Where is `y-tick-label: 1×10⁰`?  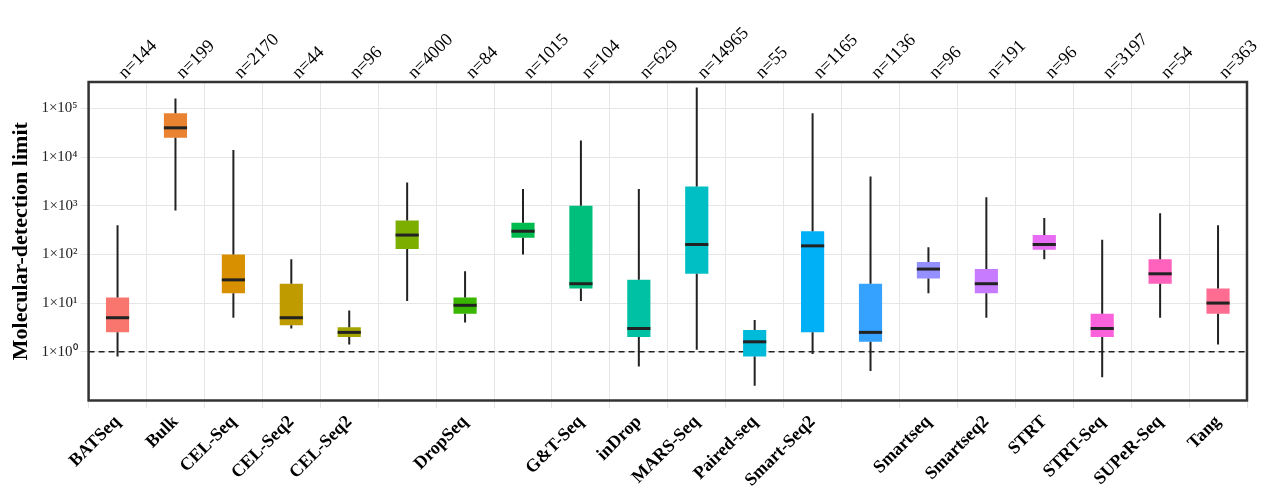
y-tick-label: 1×10⁰ is located at coordinates (59, 350).